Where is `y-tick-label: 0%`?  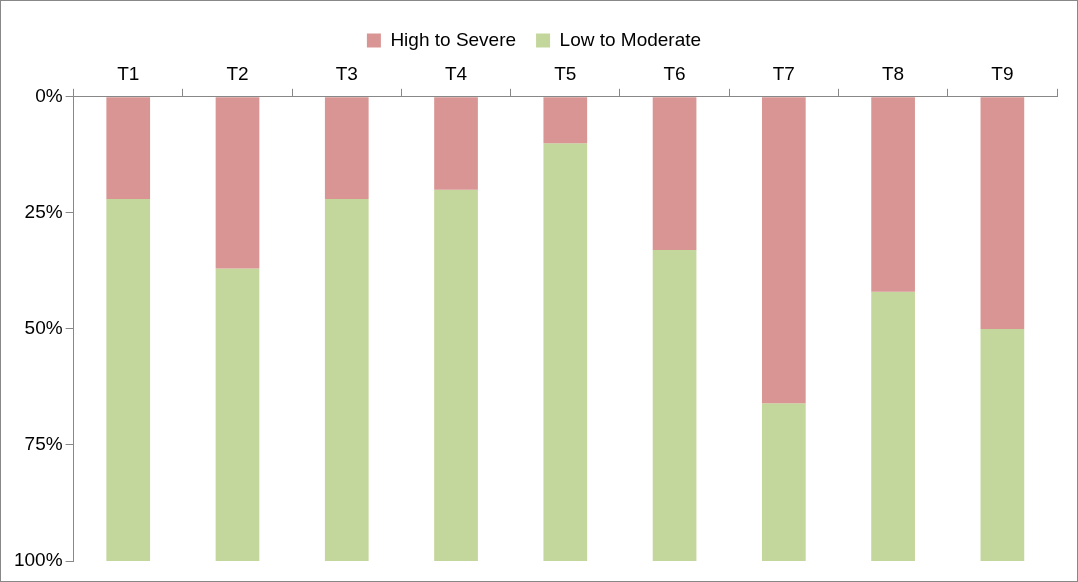
y-tick-label: 0% is located at coordinates (49, 96).